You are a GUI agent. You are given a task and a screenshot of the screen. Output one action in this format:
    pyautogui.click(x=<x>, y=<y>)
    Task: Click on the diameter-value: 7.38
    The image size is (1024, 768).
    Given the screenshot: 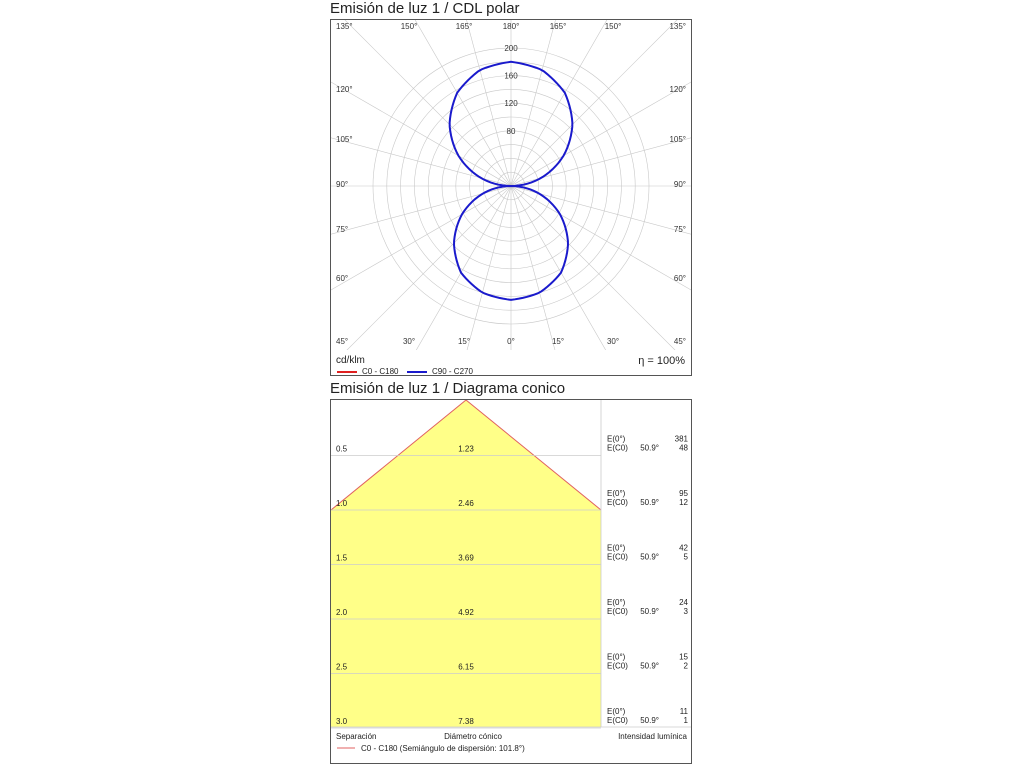 What is the action you would take?
    pyautogui.click(x=466, y=721)
    